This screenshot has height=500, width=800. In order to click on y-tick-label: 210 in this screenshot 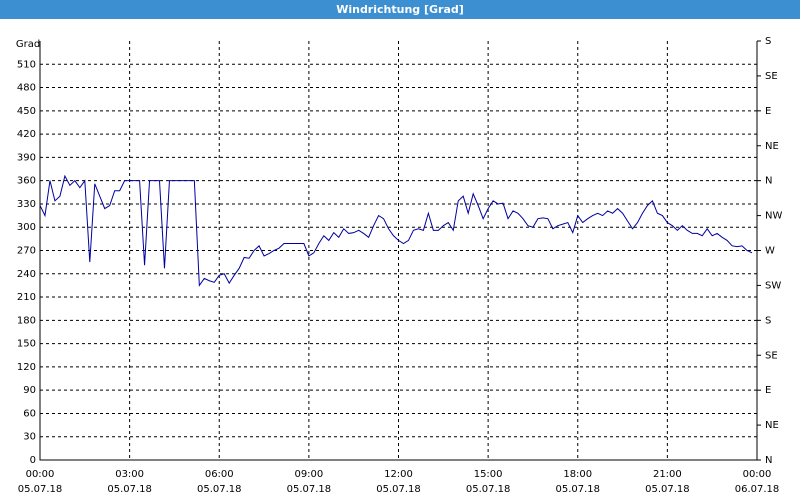, I will do `click(26, 297)`.